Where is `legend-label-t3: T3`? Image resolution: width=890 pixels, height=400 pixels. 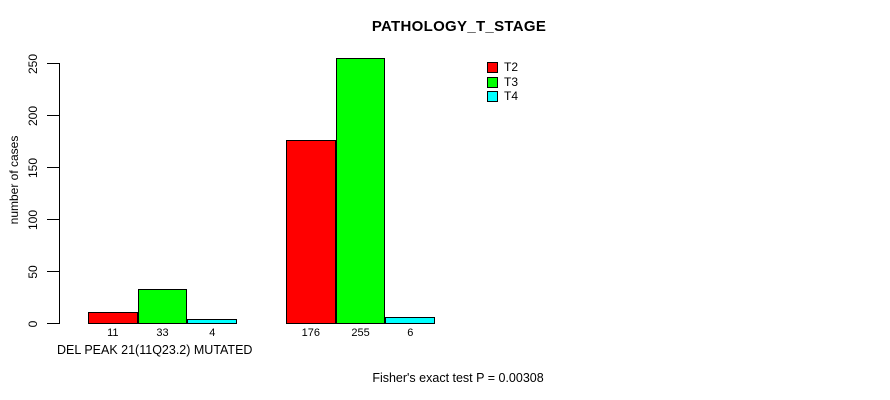
legend-label-t3: T3 is located at coordinates (511, 81).